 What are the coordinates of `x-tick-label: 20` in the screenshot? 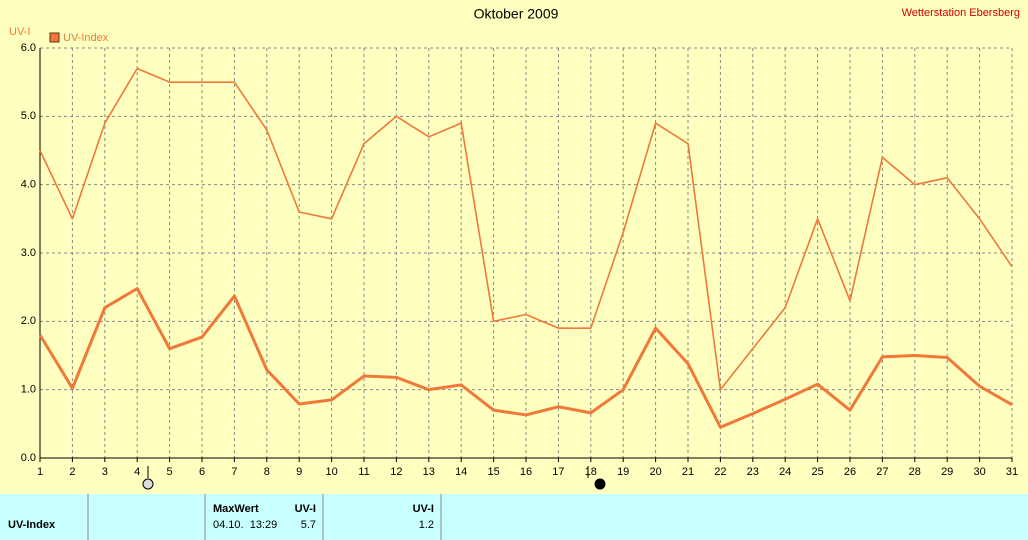 It's located at (655, 472).